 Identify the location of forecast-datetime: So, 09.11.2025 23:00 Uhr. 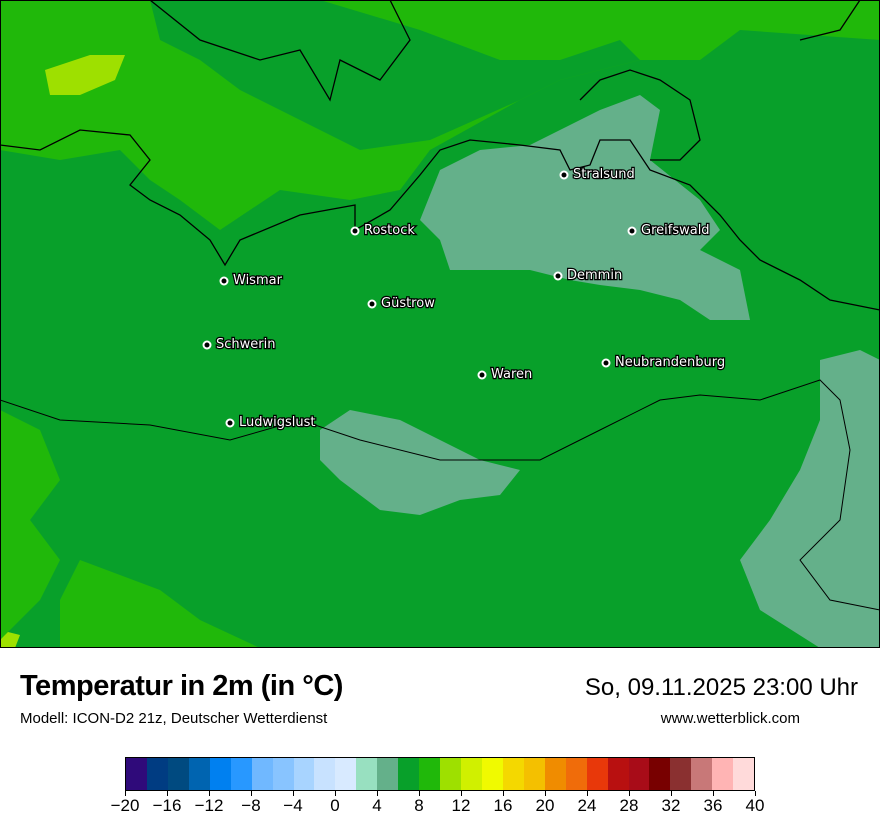
(721, 687).